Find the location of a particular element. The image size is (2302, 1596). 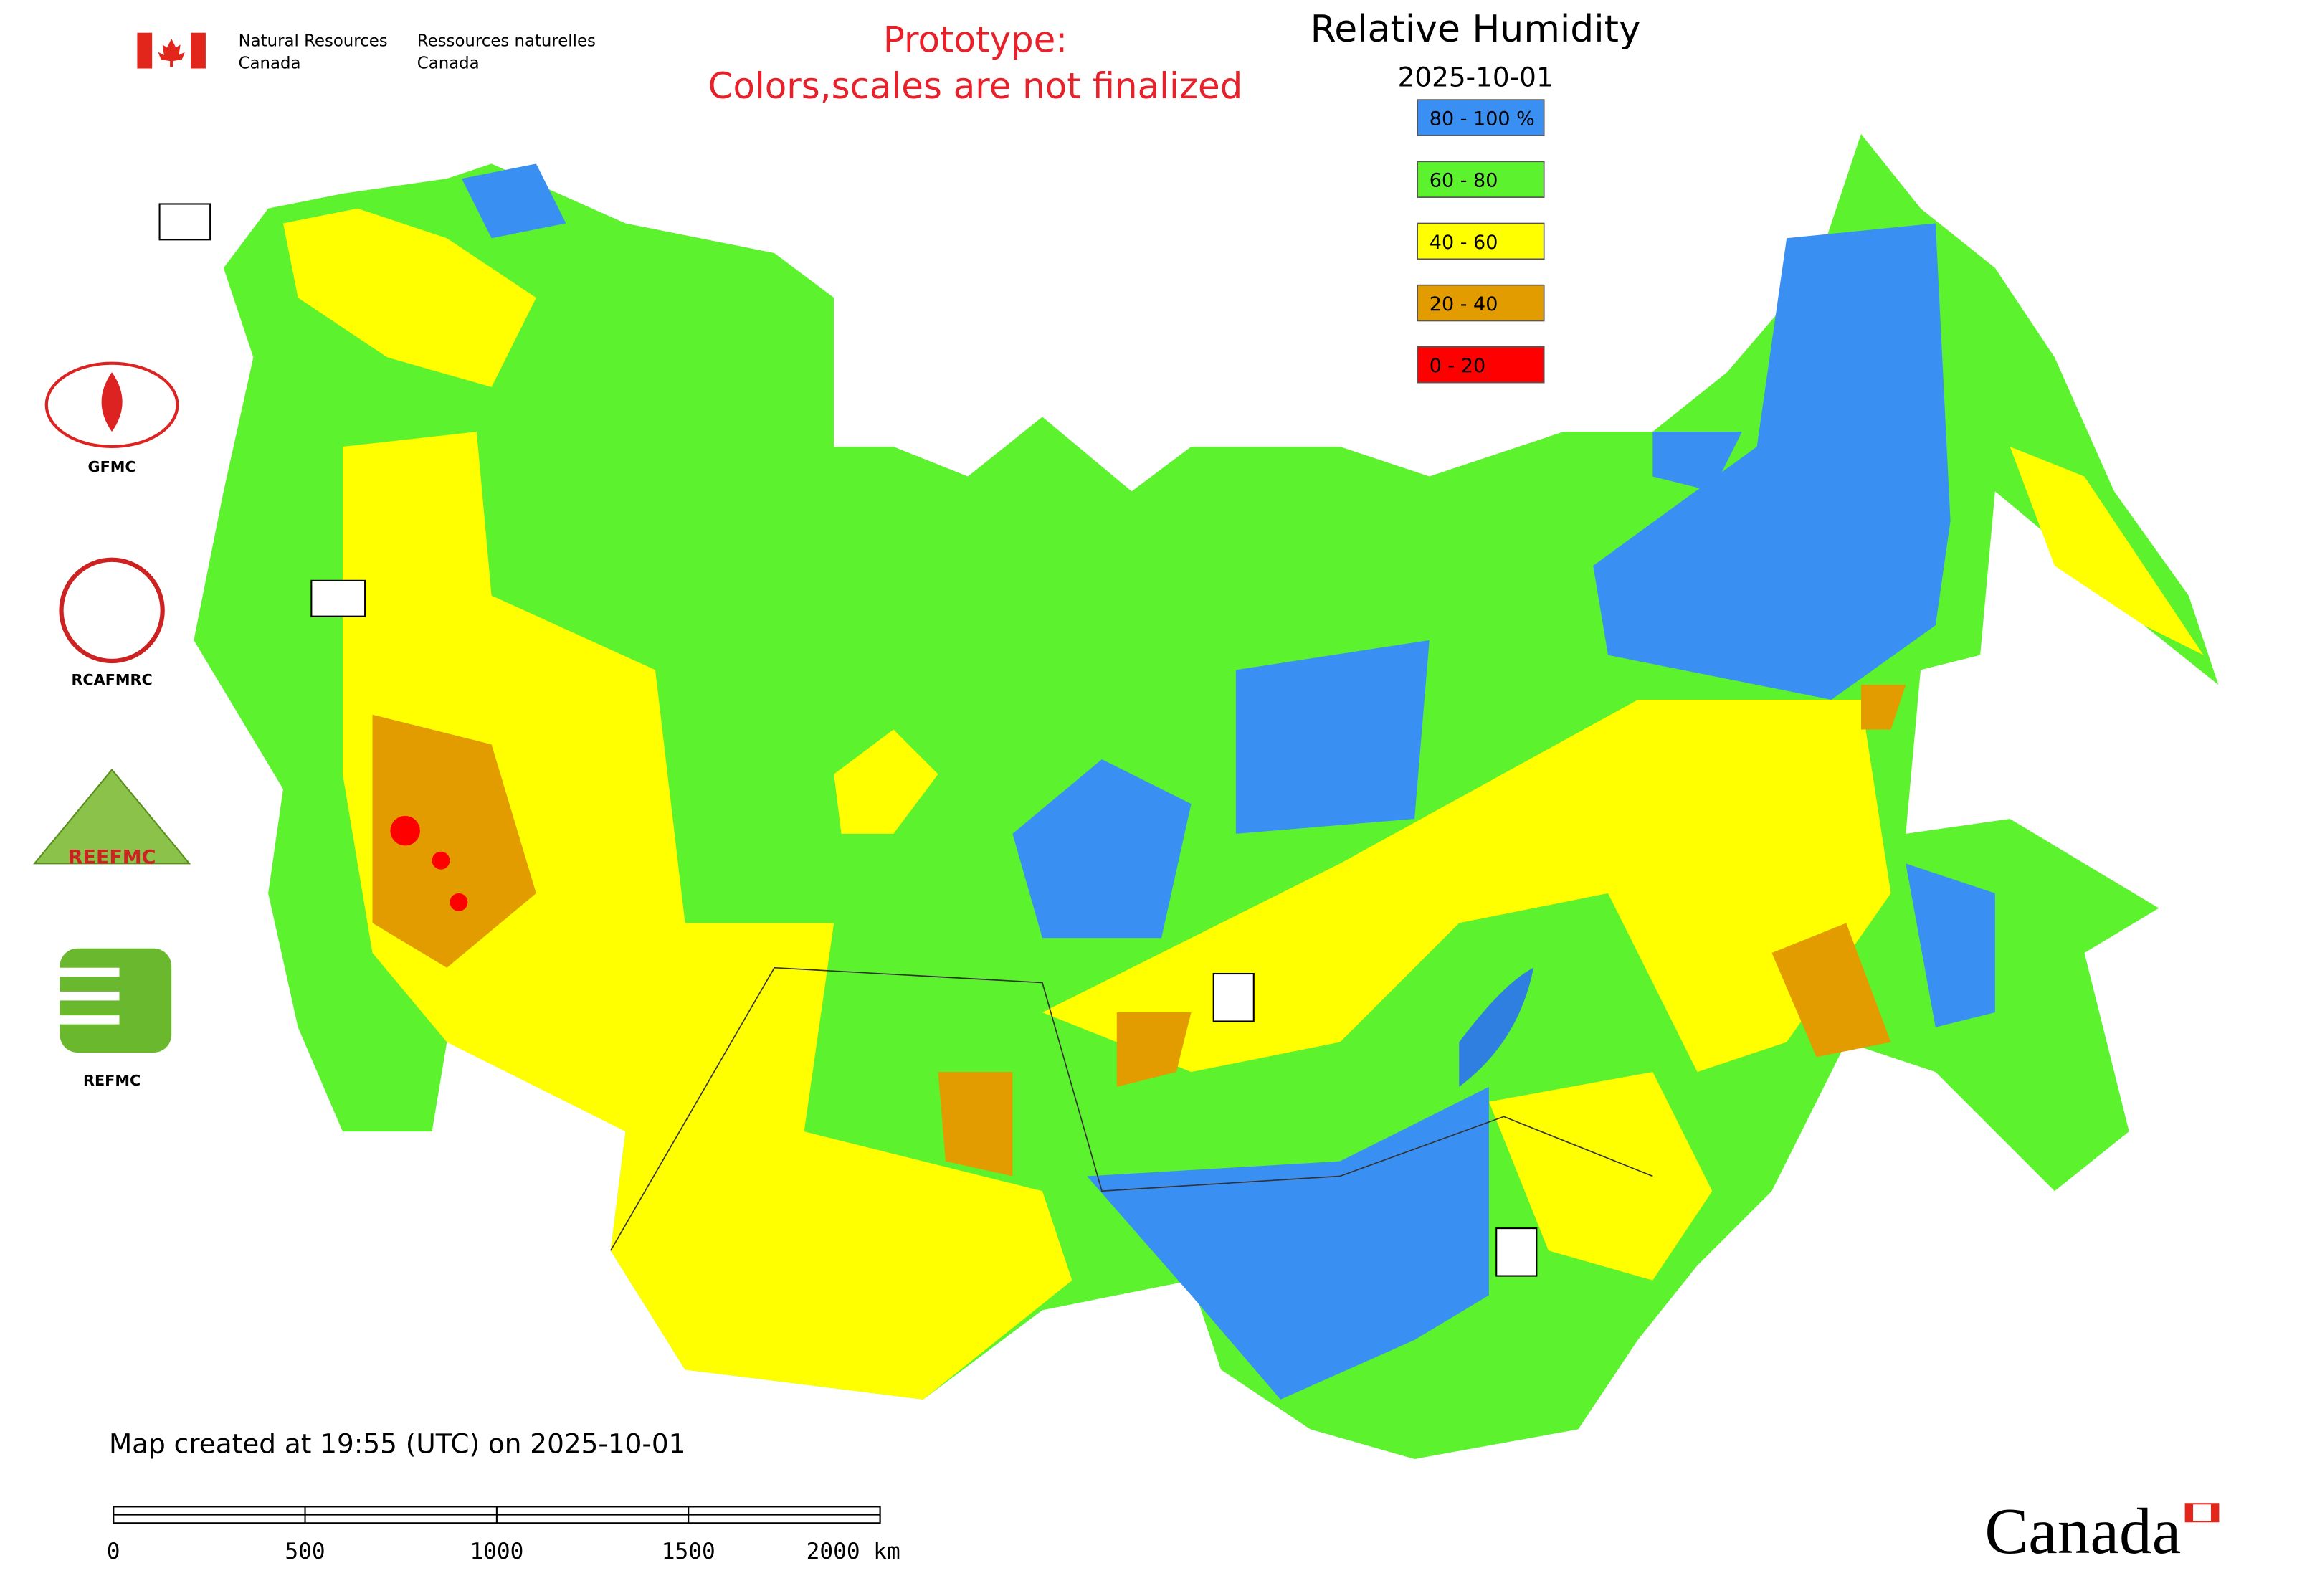

scale-label: 1500 is located at coordinates (689, 1551).